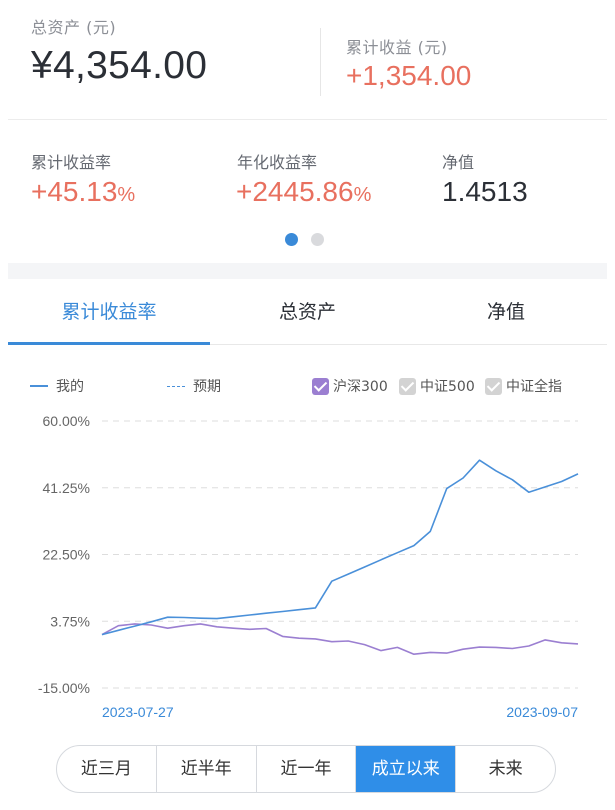 This screenshot has width=615, height=810. I want to click on cumulative-income-label: 累计收益 (元), so click(397, 47).